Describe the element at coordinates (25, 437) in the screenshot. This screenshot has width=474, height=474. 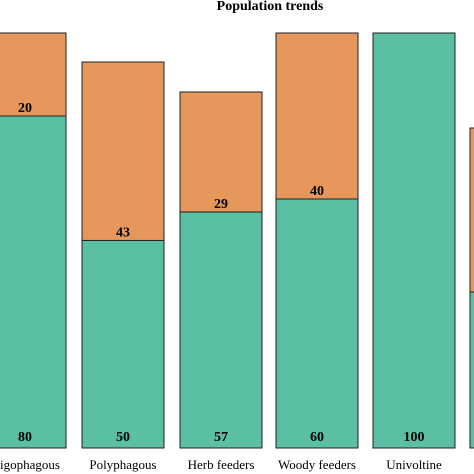
I see `value-label-bottom-0: 80` at that location.